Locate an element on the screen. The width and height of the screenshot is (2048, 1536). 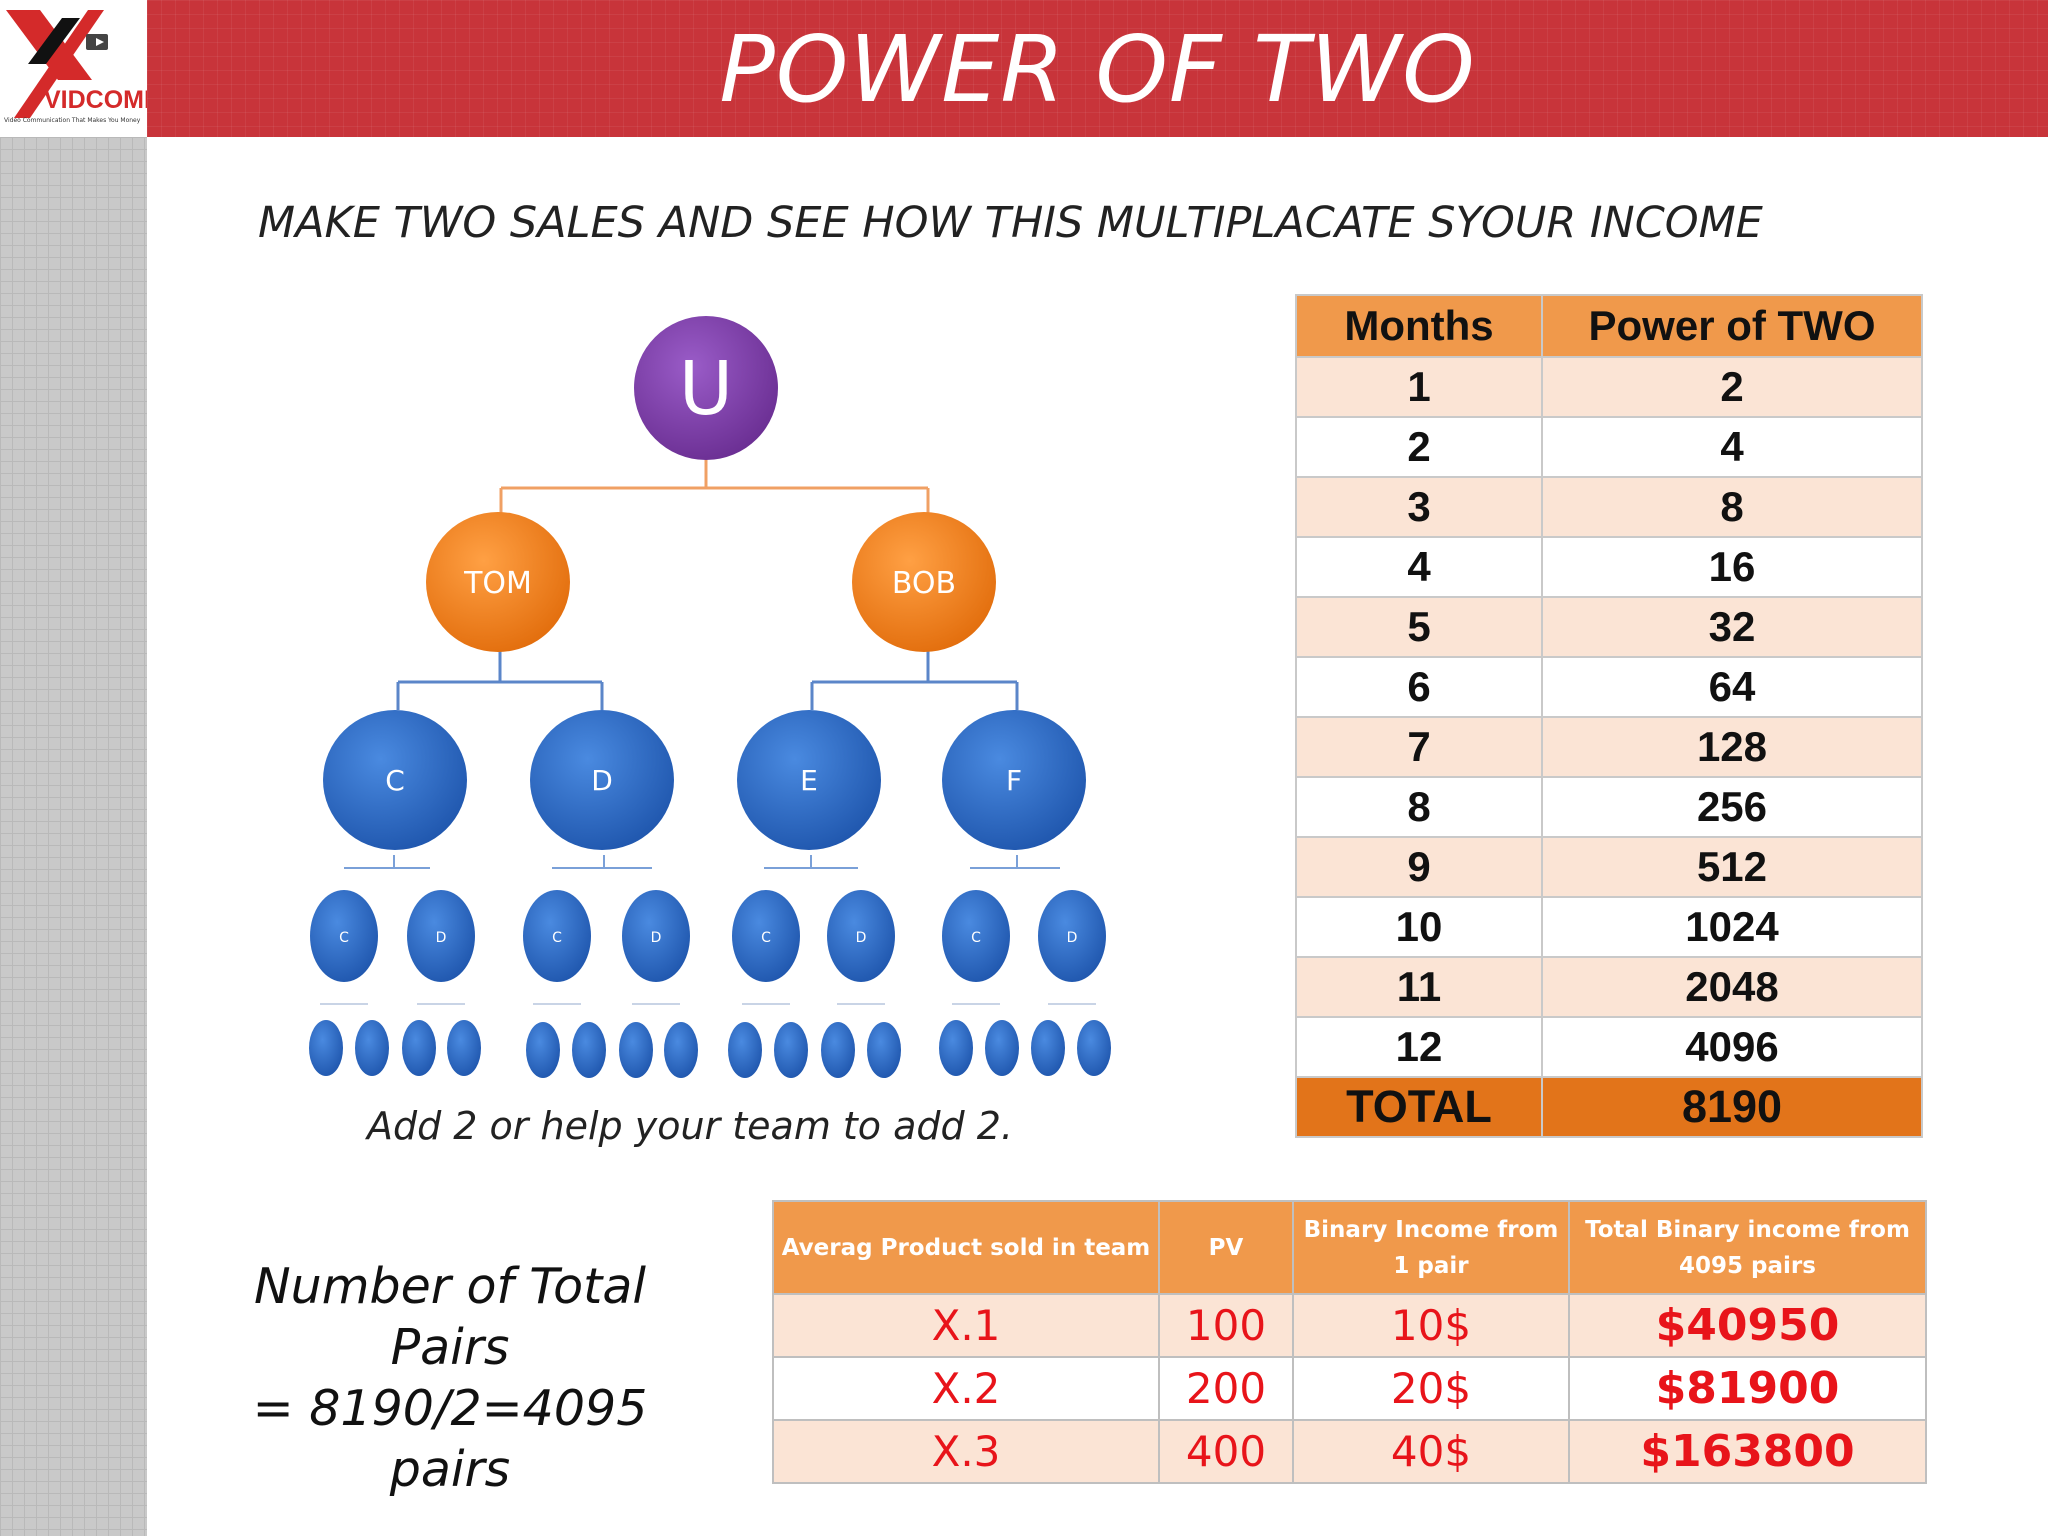
sidebar-pattern is located at coordinates (73, 836).